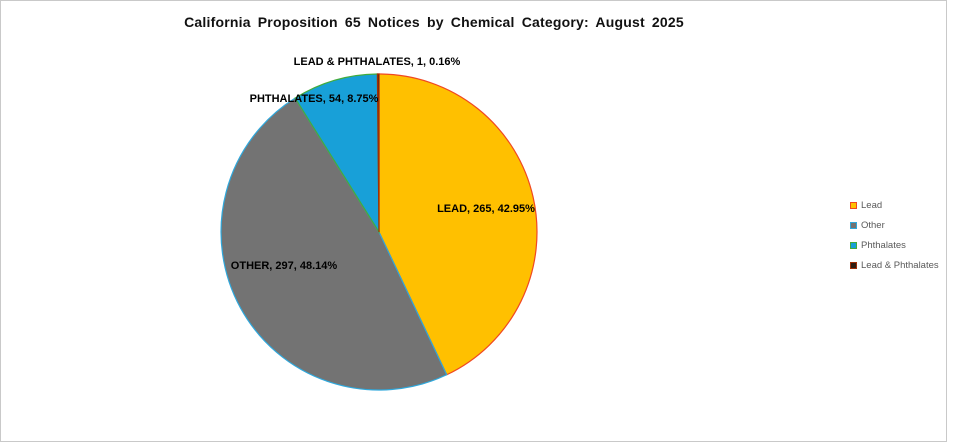 The width and height of the screenshot is (954, 444). What do you see at coordinates (894, 205) in the screenshot?
I see `legend-item-lead: Lead` at bounding box center [894, 205].